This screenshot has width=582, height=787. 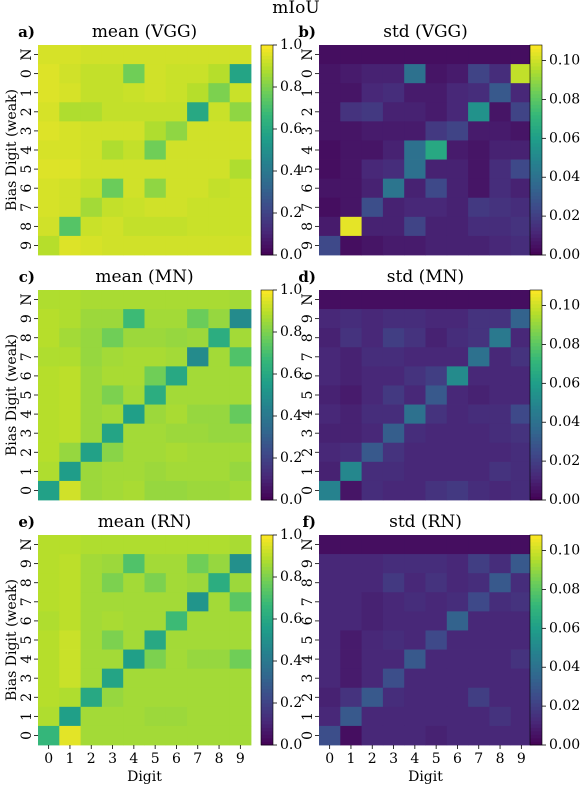 I want to click on colorbar-frame, so click(x=536, y=150).